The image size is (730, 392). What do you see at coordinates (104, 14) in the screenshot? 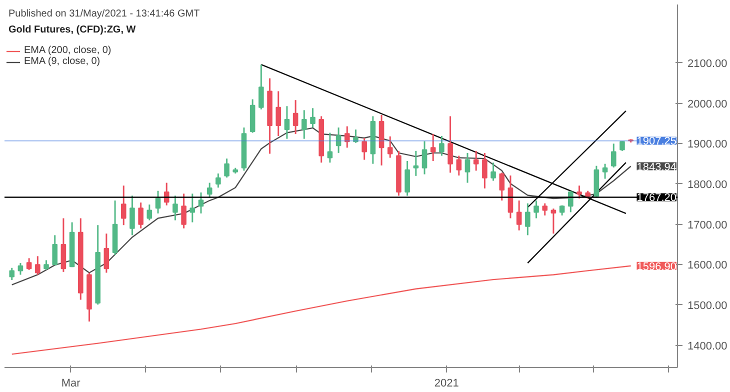
I see `annotation: Published on 31/May/2021 - 13:41:46 GMT` at bounding box center [104, 14].